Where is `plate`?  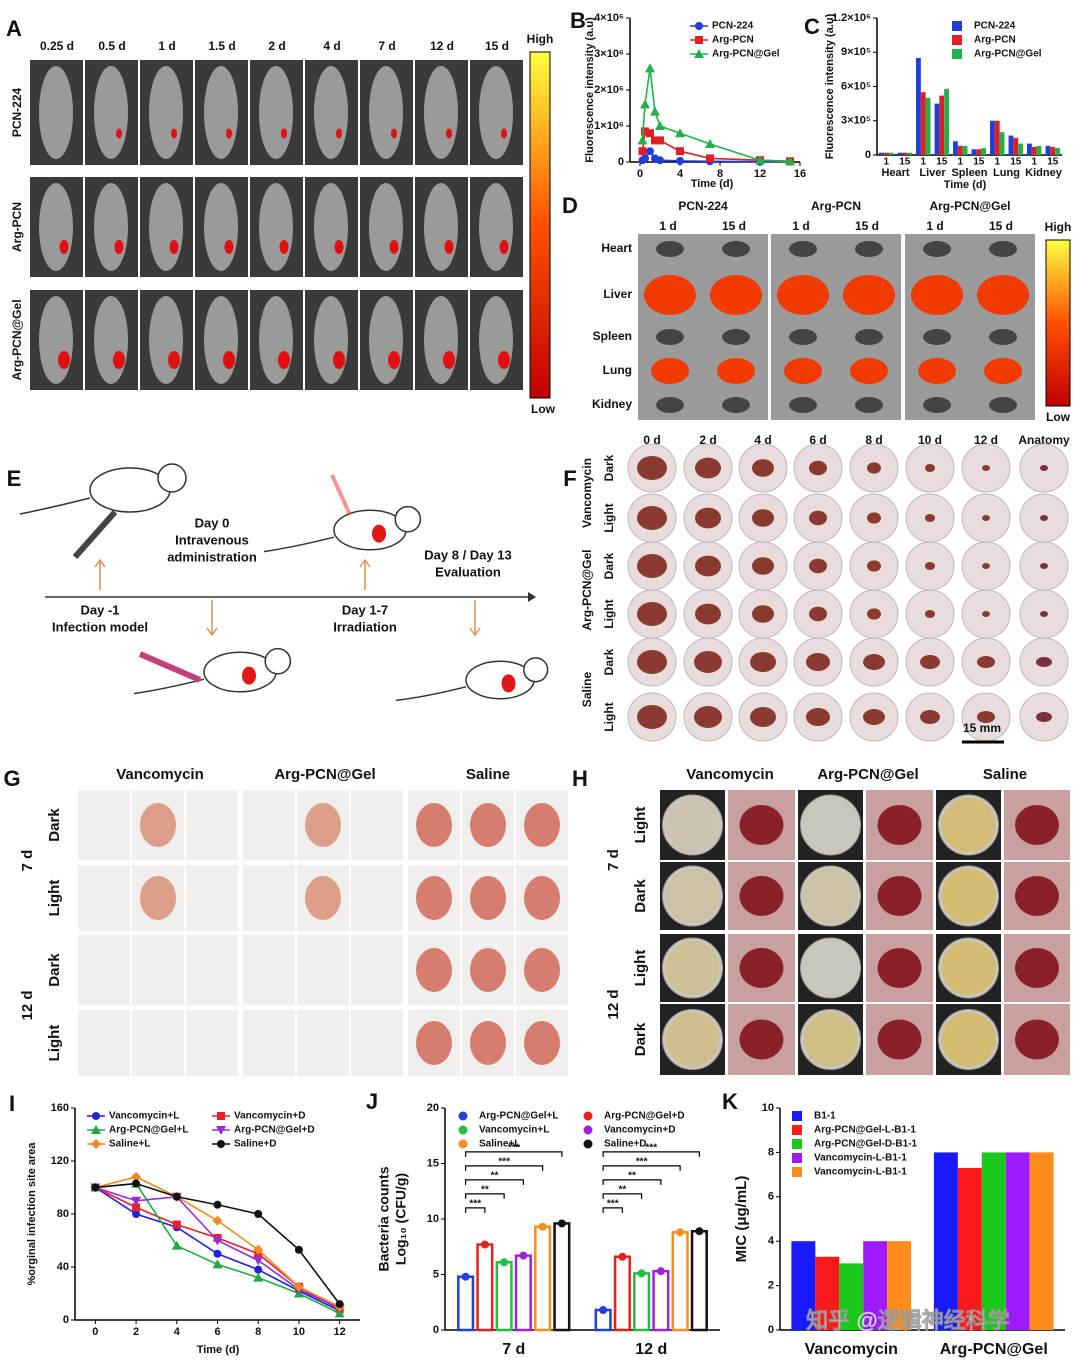
plate is located at coordinates (830, 825).